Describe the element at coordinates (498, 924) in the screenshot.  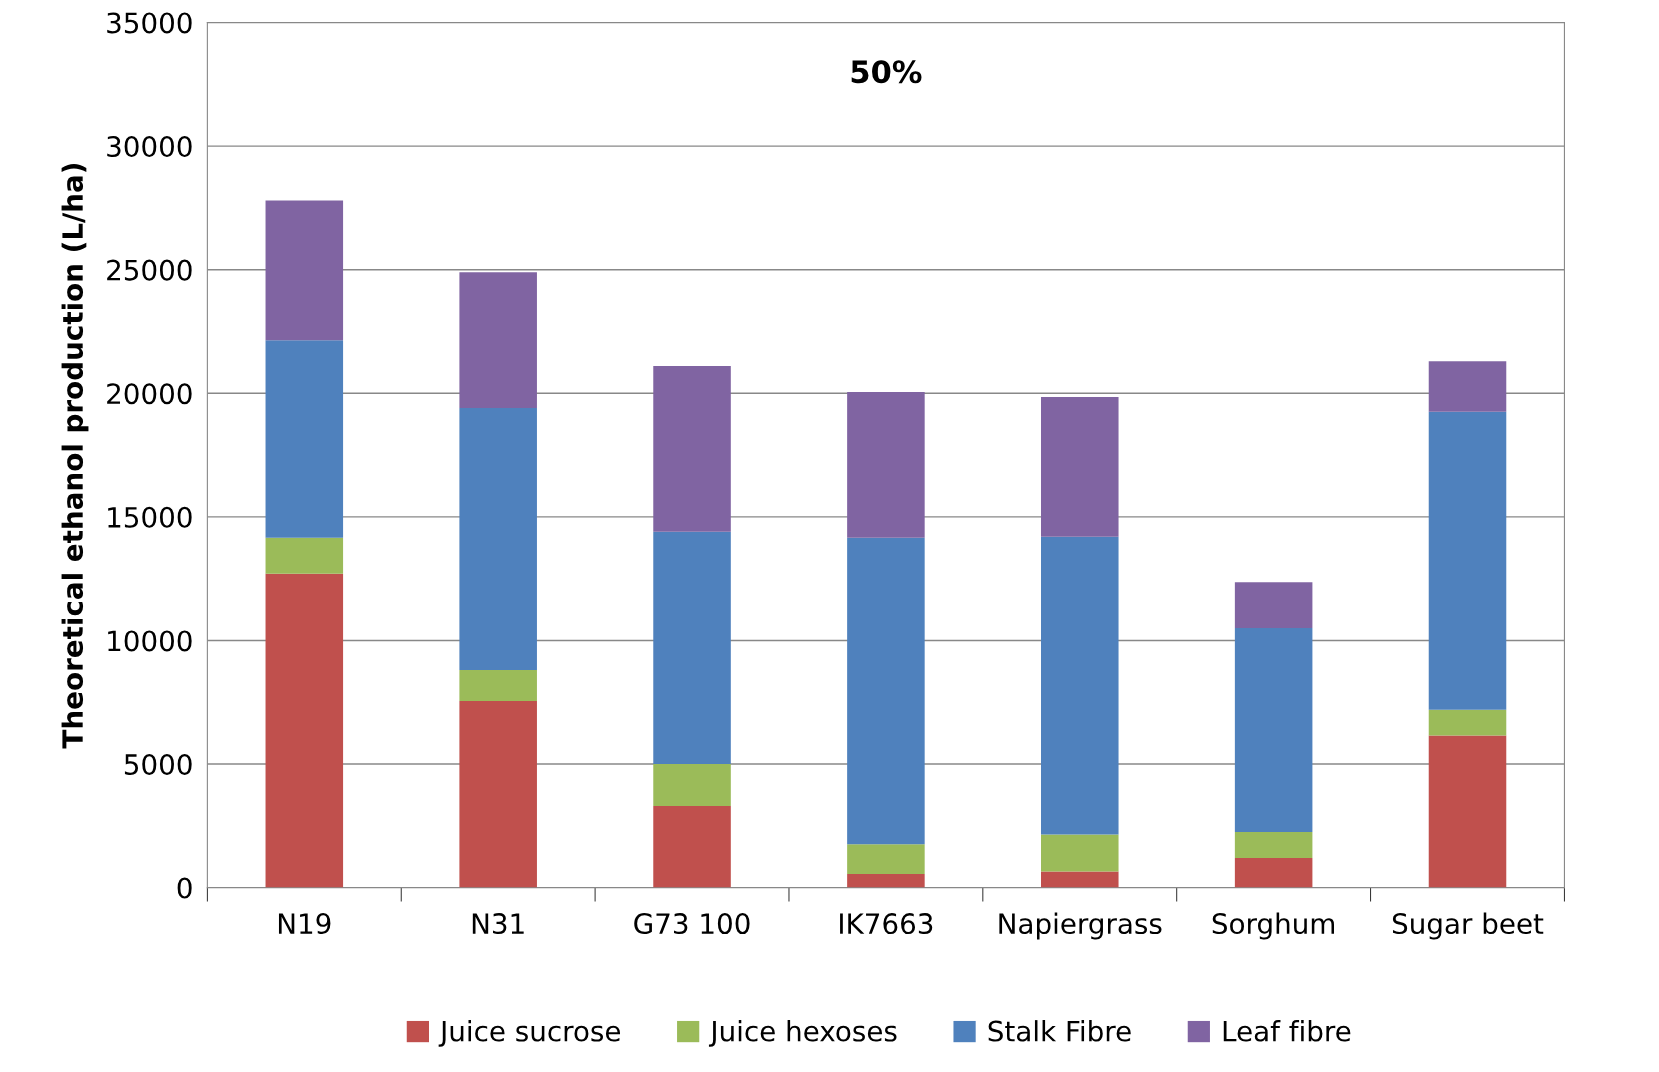
I see `x-tick-label: N31` at that location.